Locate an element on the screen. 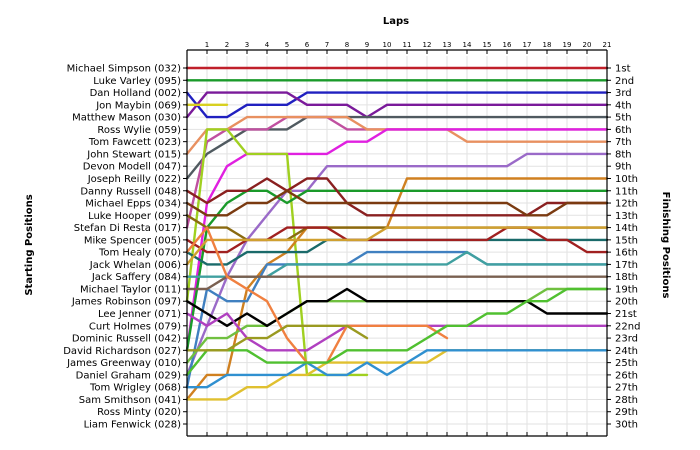 Image resolution: width=700 pixels, height=450 pixels. lap-tick-label: 9 is located at coordinates (367, 45).